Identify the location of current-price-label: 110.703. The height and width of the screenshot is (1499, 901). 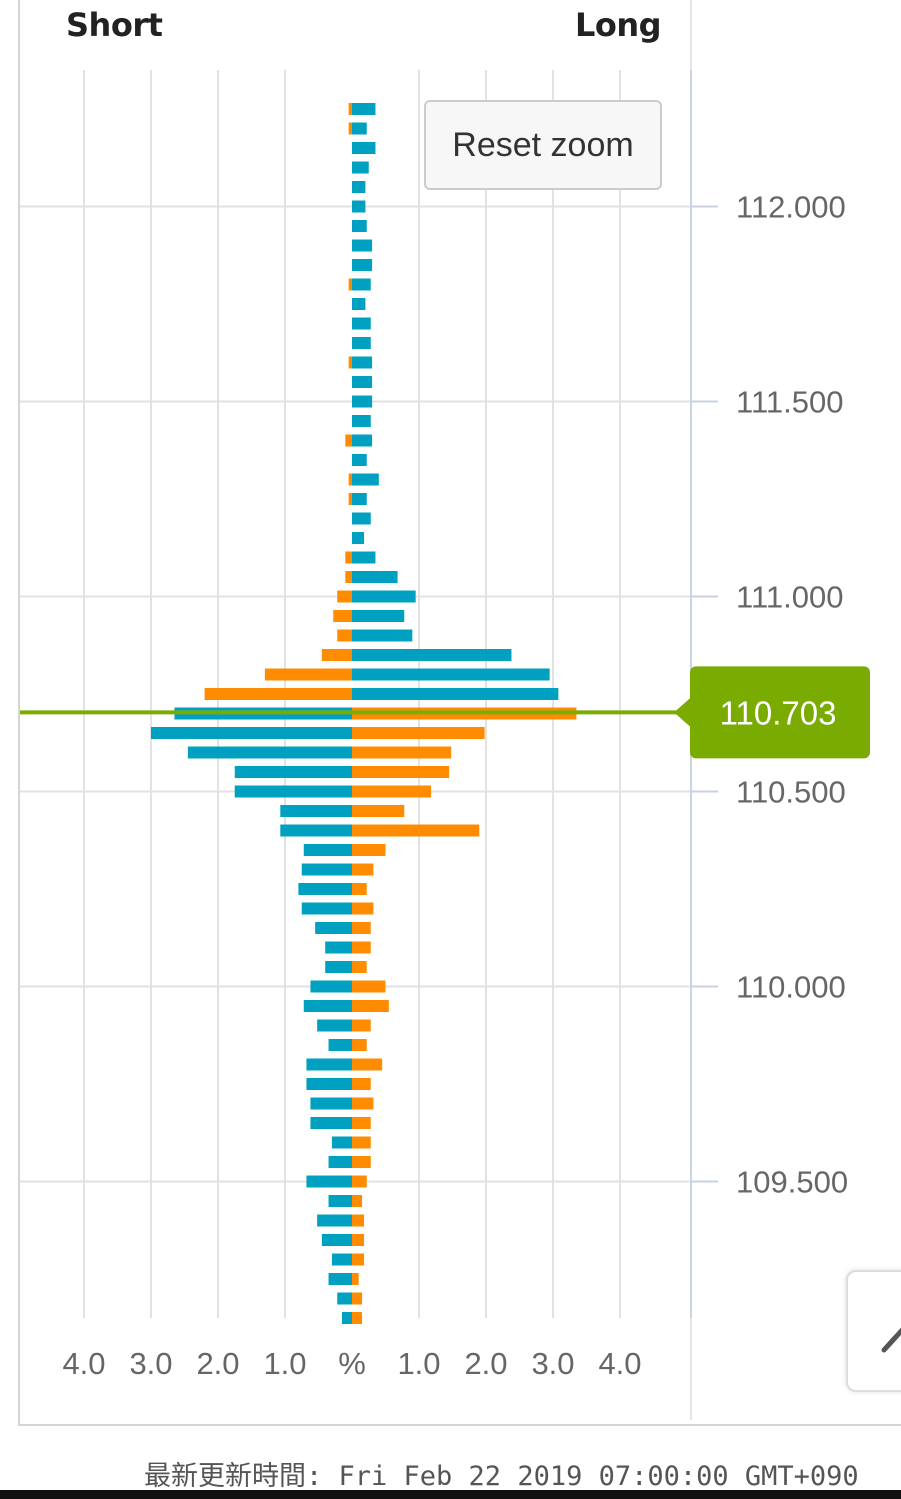
(778, 712).